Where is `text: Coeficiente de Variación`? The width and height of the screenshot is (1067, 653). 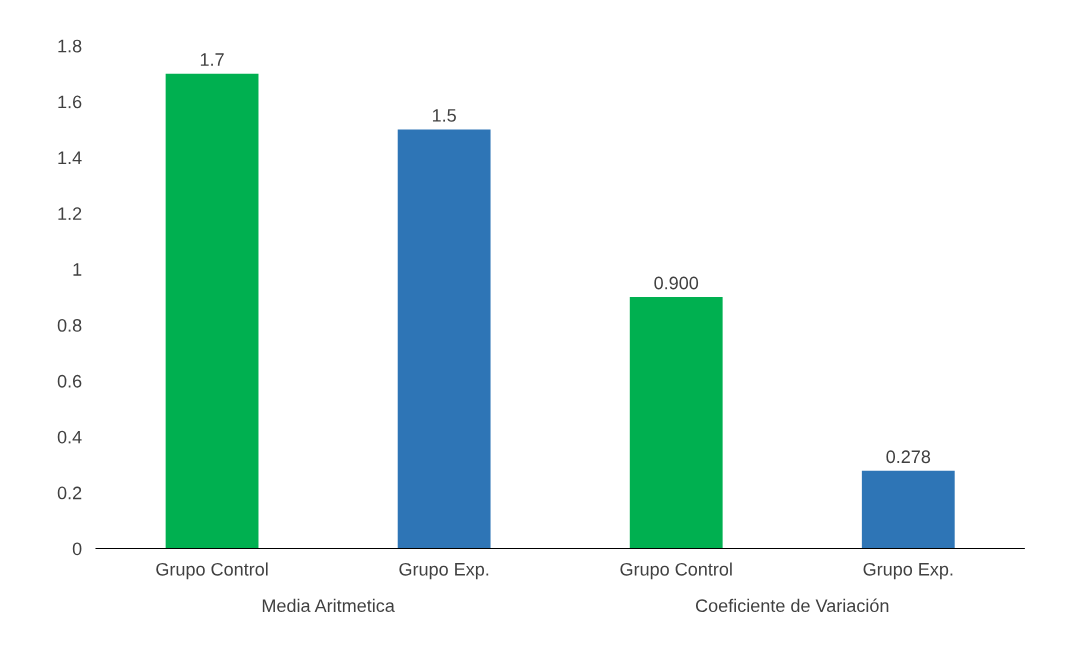
text: Coeficiente de Variación is located at coordinates (792, 605).